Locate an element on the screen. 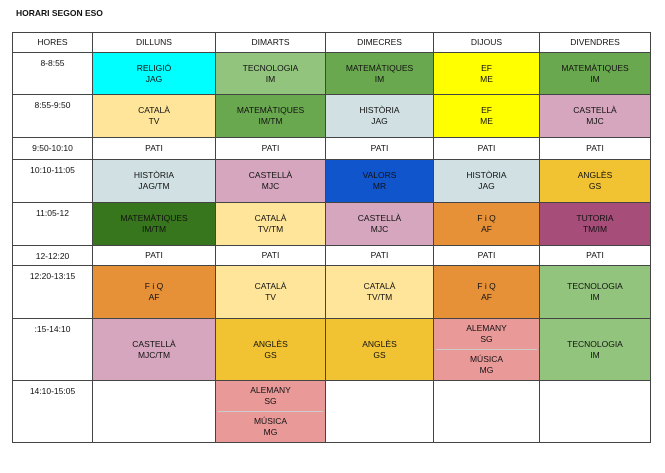 The image size is (665, 473). teacher-label: TM/IM is located at coordinates (595, 229).